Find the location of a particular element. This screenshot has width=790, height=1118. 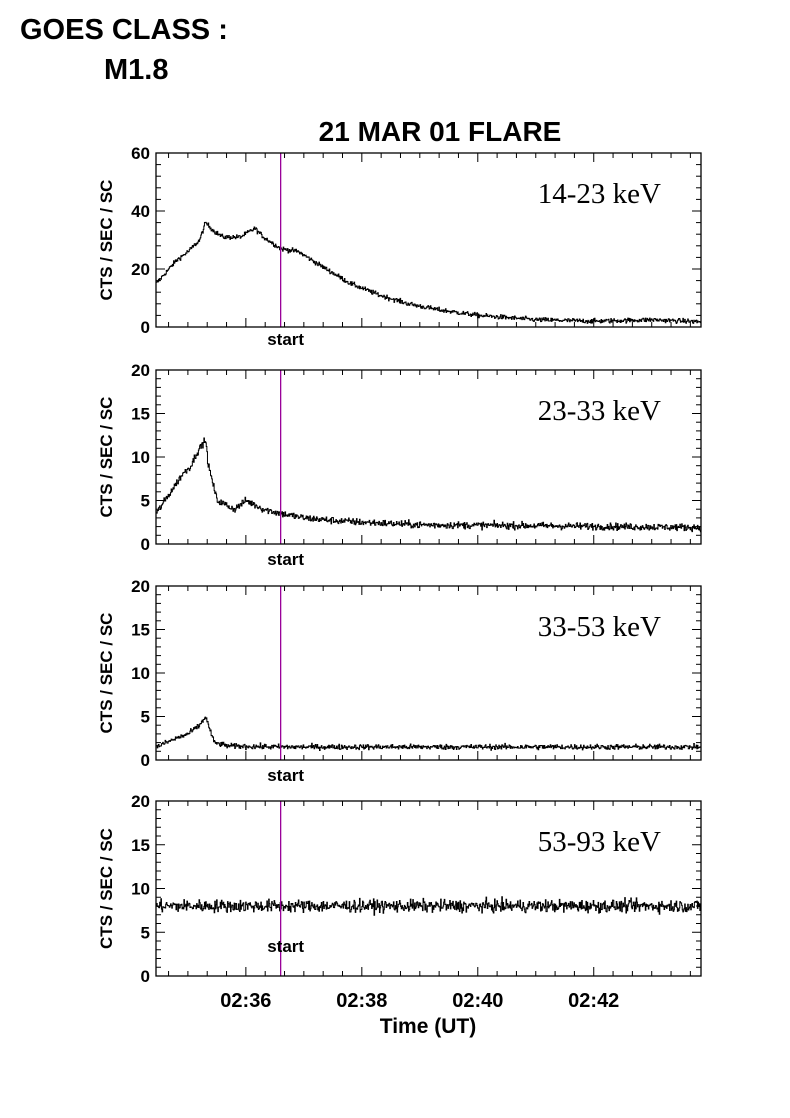

goes-class-value: M1.8 is located at coordinates (136, 70).